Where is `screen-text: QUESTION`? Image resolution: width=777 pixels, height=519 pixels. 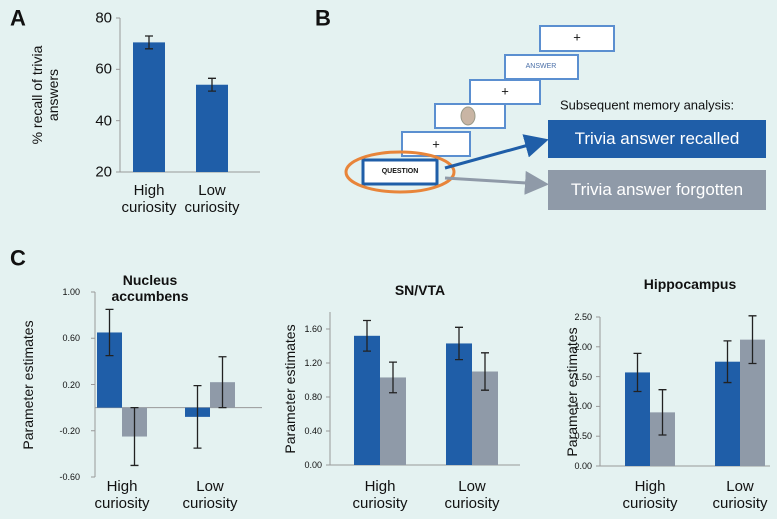 screen-text: QUESTION is located at coordinates (400, 171).